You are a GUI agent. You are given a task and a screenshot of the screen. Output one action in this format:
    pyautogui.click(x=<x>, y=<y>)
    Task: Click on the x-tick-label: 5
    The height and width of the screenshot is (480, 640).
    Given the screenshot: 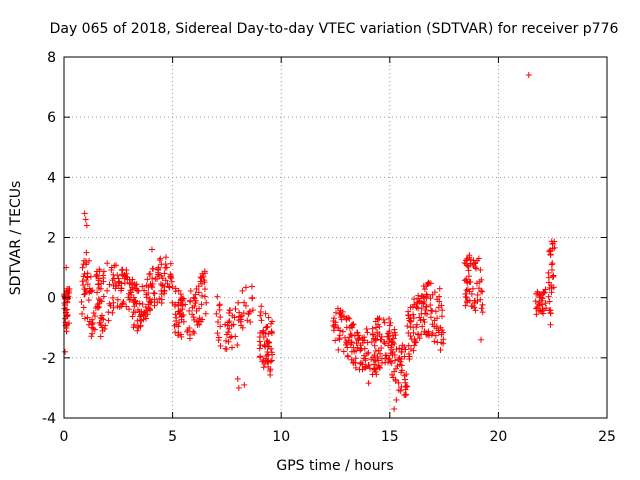 What is the action you would take?
    pyautogui.click(x=172, y=437)
    